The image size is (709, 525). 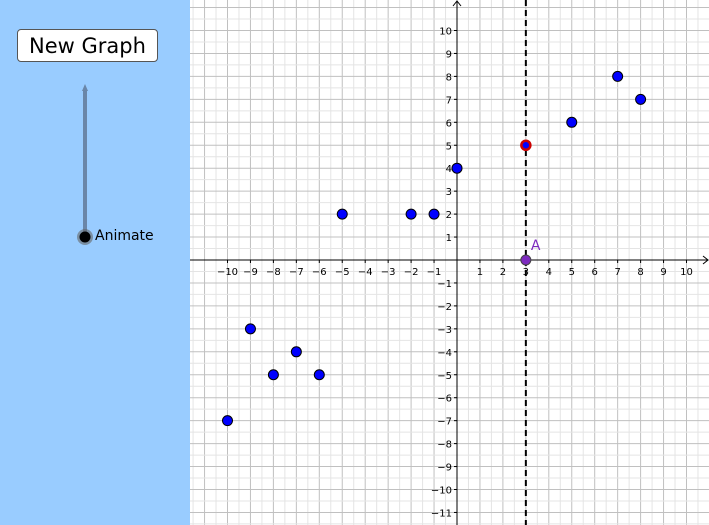 I want to click on y-tick-label: 4, so click(x=449, y=169).